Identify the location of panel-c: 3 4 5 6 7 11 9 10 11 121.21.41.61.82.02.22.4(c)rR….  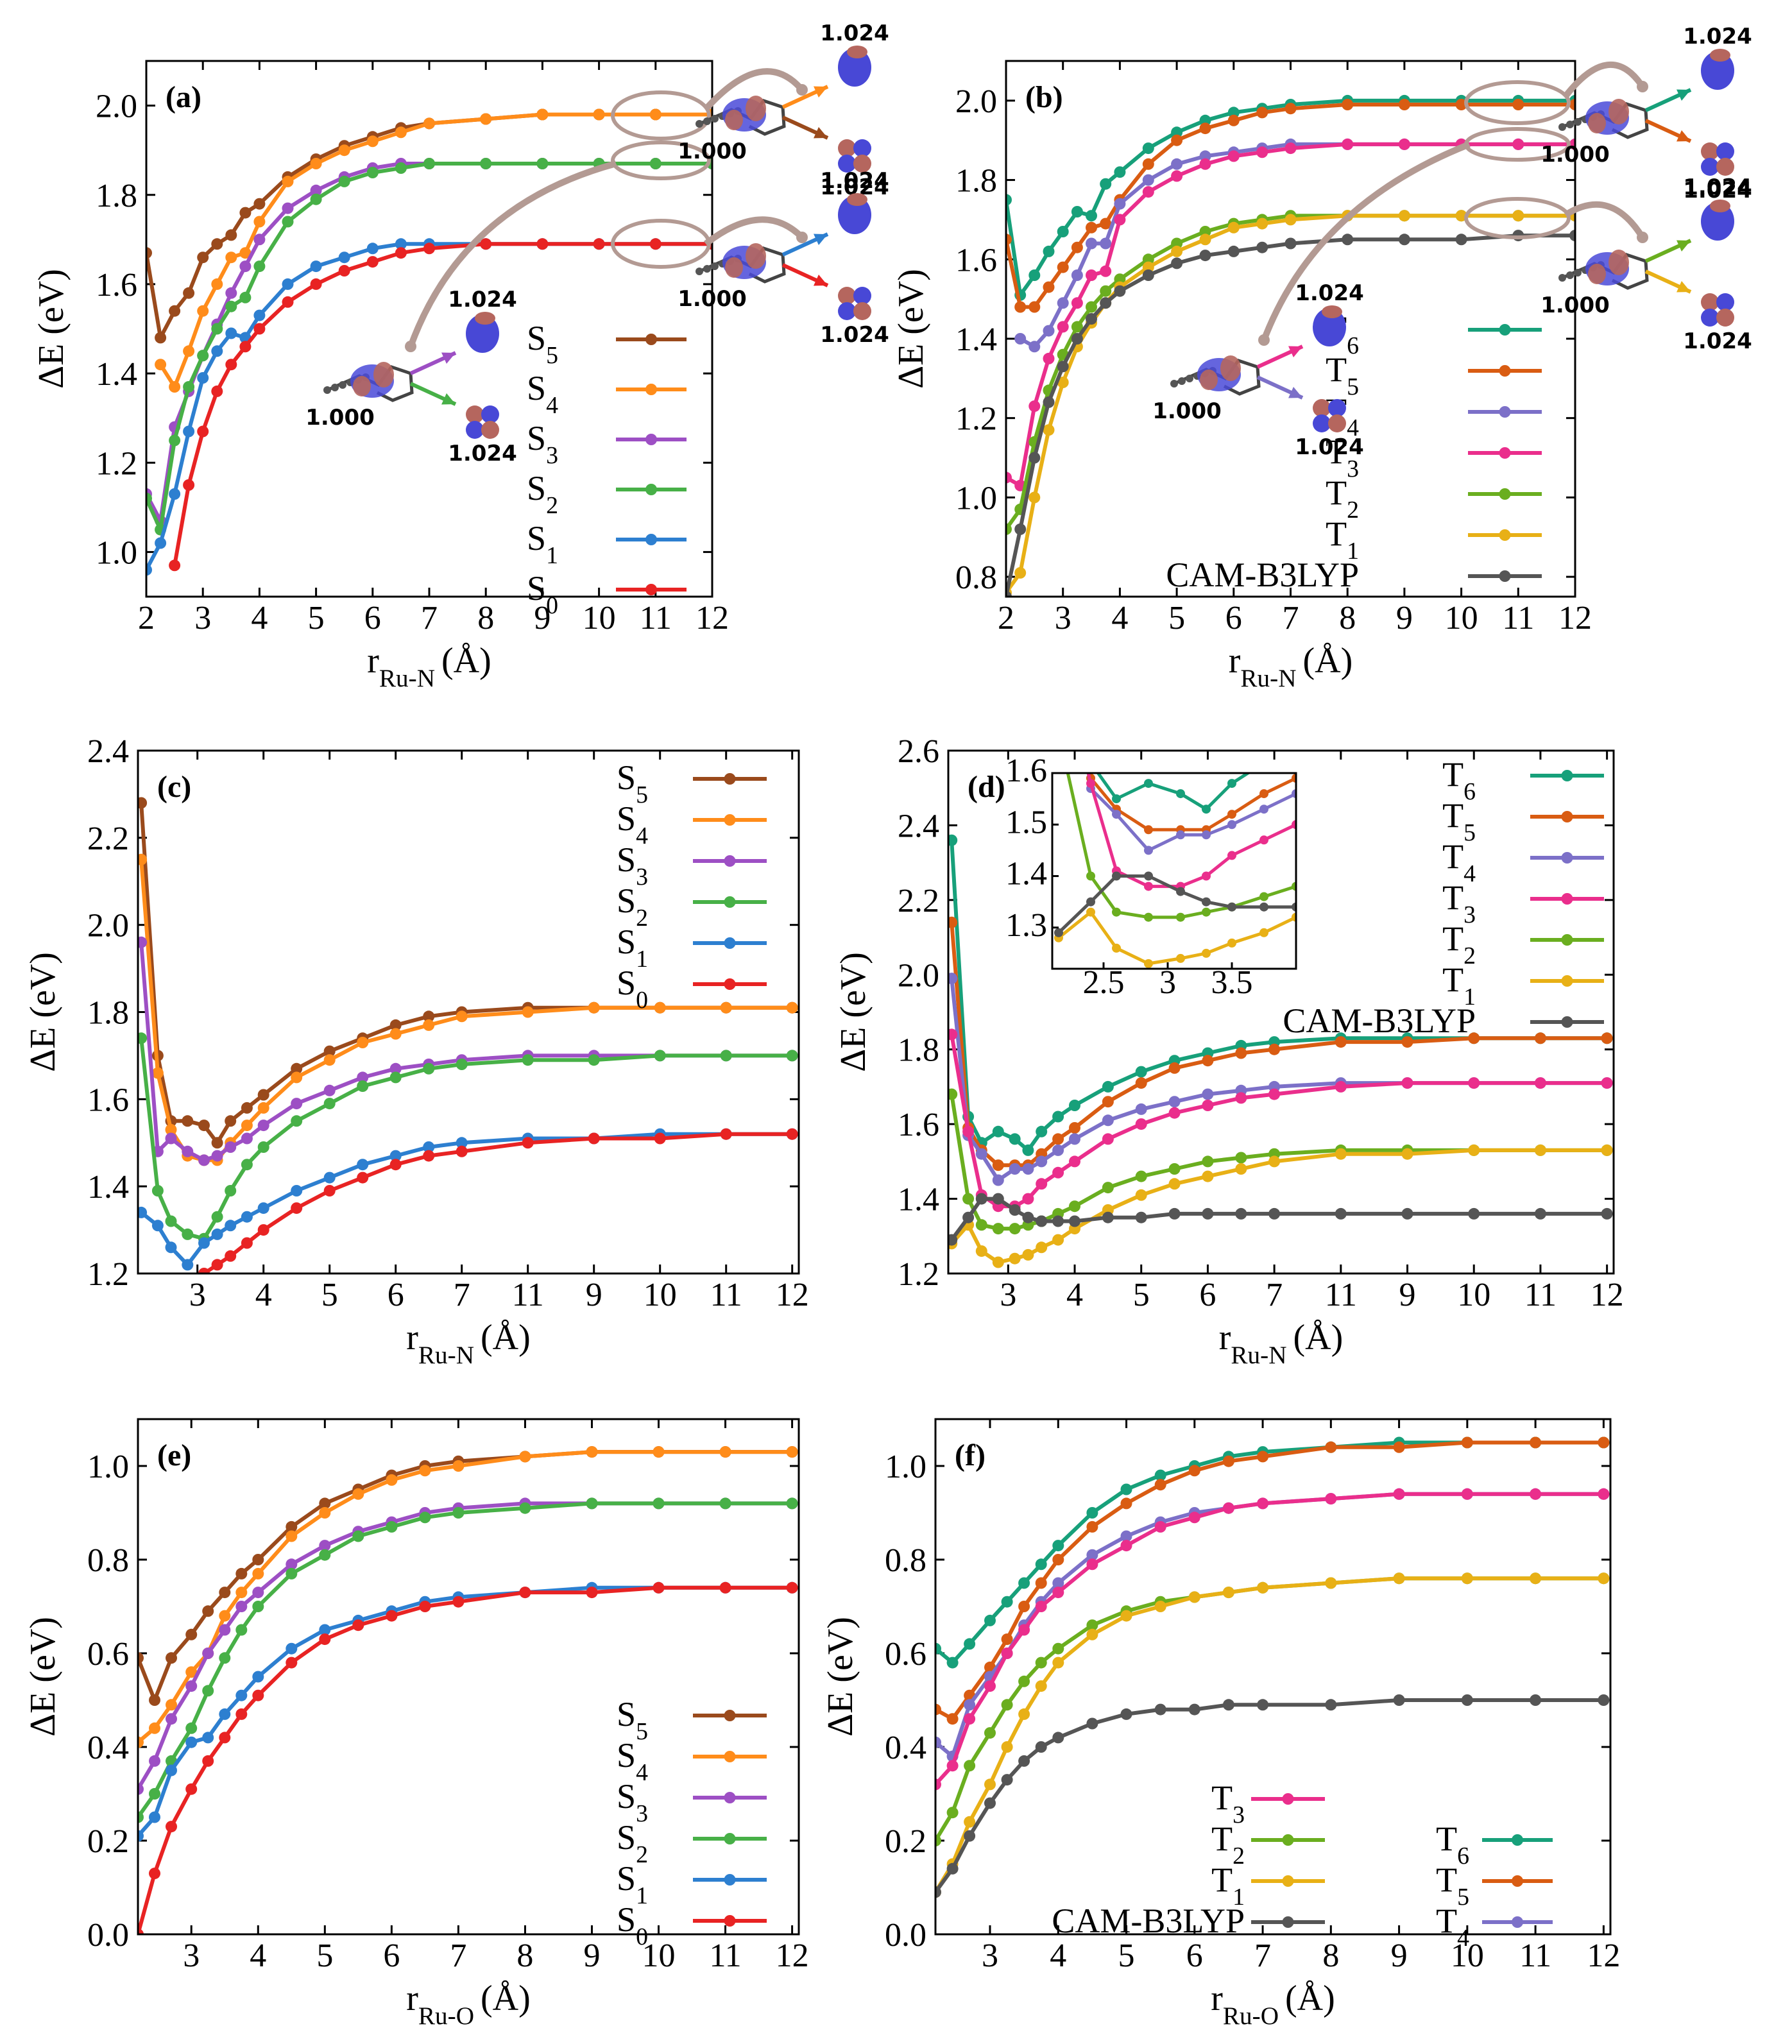
(416, 1051).